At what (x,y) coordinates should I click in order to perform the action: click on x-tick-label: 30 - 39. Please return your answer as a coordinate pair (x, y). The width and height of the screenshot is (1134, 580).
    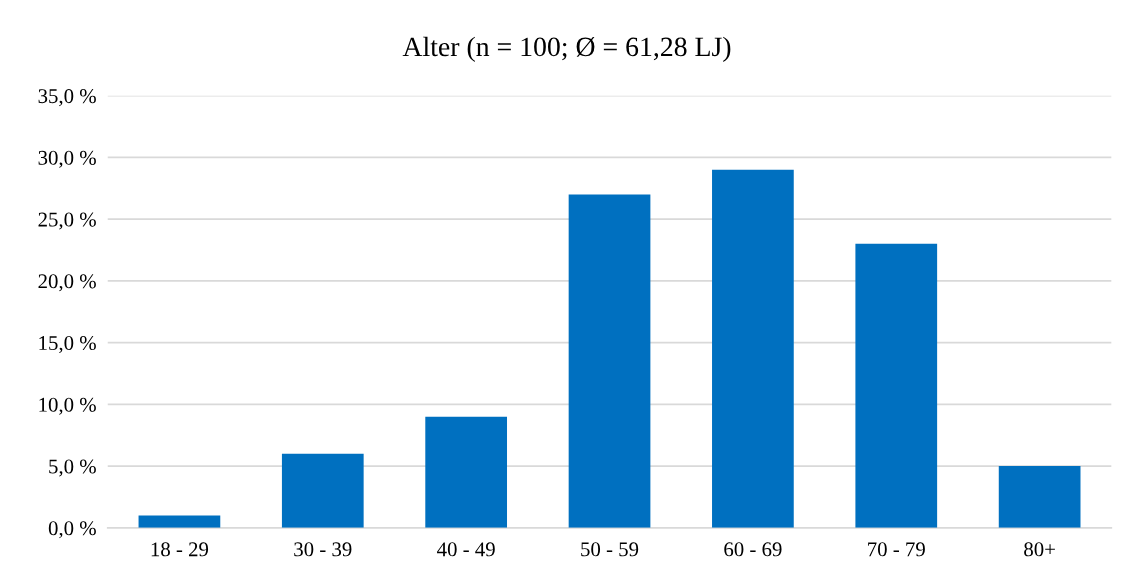
    Looking at the image, I should click on (323, 549).